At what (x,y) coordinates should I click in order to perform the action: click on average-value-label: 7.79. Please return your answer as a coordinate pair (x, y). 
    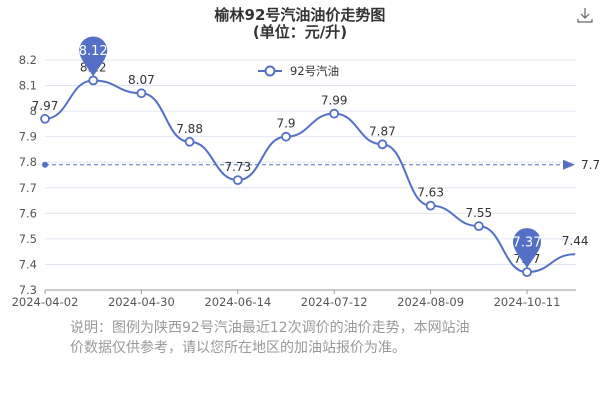
    Looking at the image, I should click on (590, 165).